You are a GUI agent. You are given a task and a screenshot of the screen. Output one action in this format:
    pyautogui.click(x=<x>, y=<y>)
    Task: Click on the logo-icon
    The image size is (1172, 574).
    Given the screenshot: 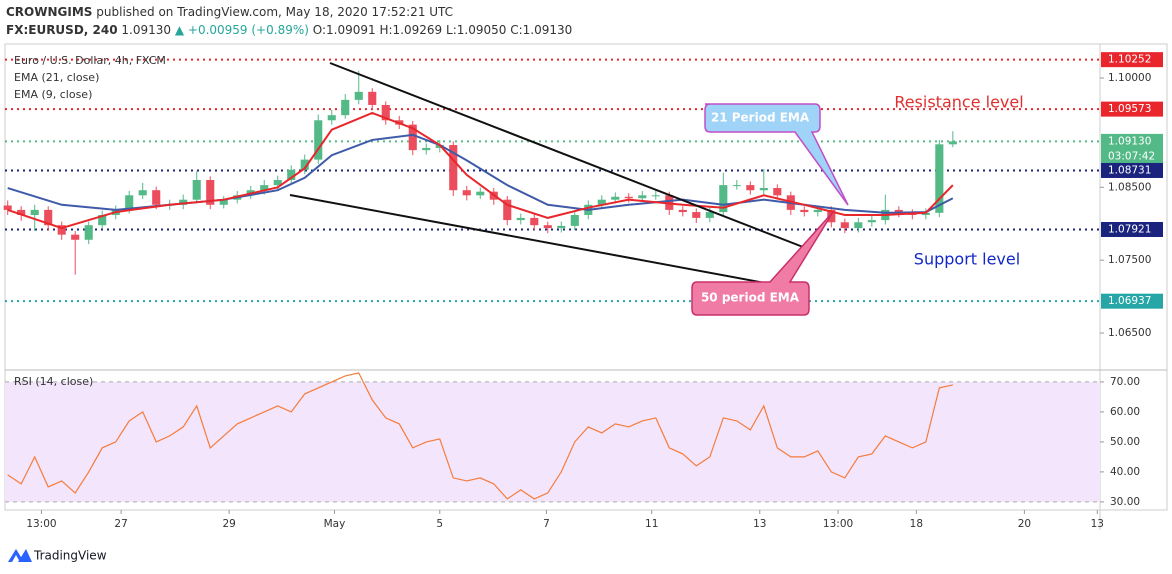 What is the action you would take?
    pyautogui.click(x=20, y=555)
    